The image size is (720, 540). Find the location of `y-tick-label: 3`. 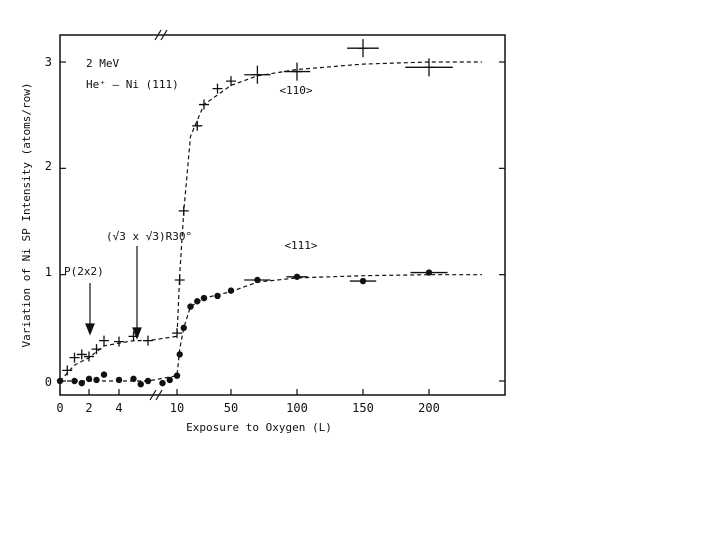

y-tick-label: 3 is located at coordinates (48, 62).